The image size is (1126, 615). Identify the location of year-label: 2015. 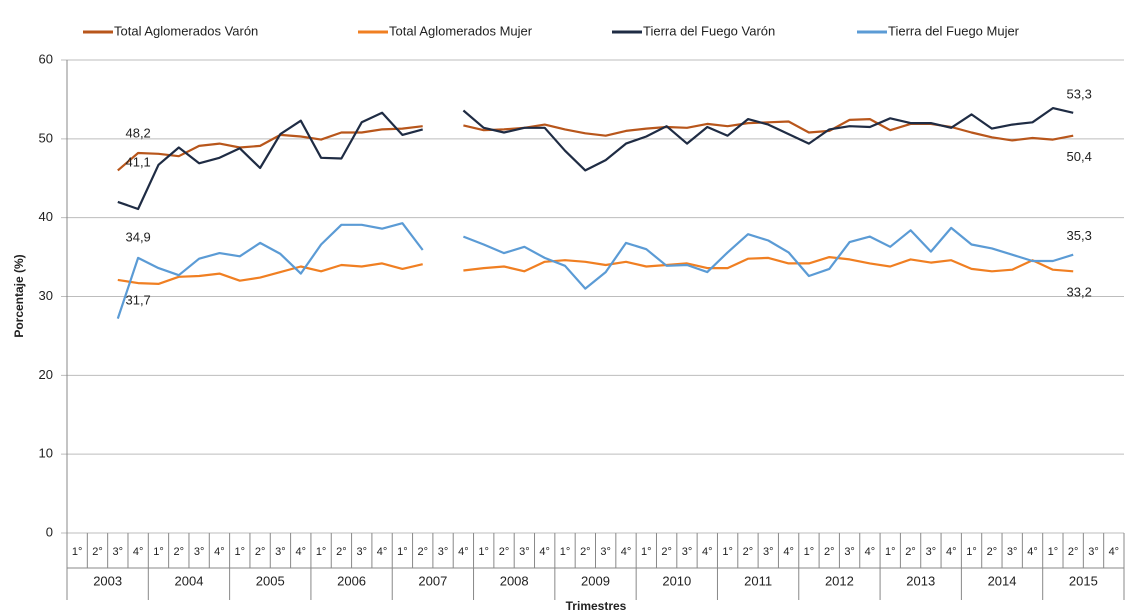
(1083, 580).